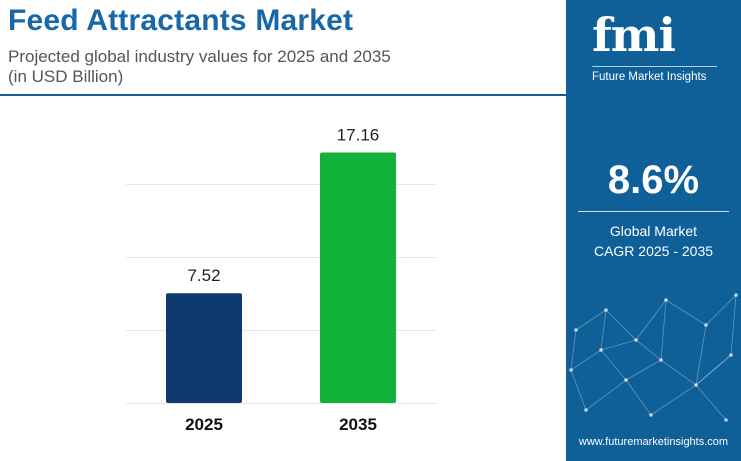 The width and height of the screenshot is (741, 461). I want to click on cagr-label: Global Market CAGR 2025 - 2035, so click(653, 241).